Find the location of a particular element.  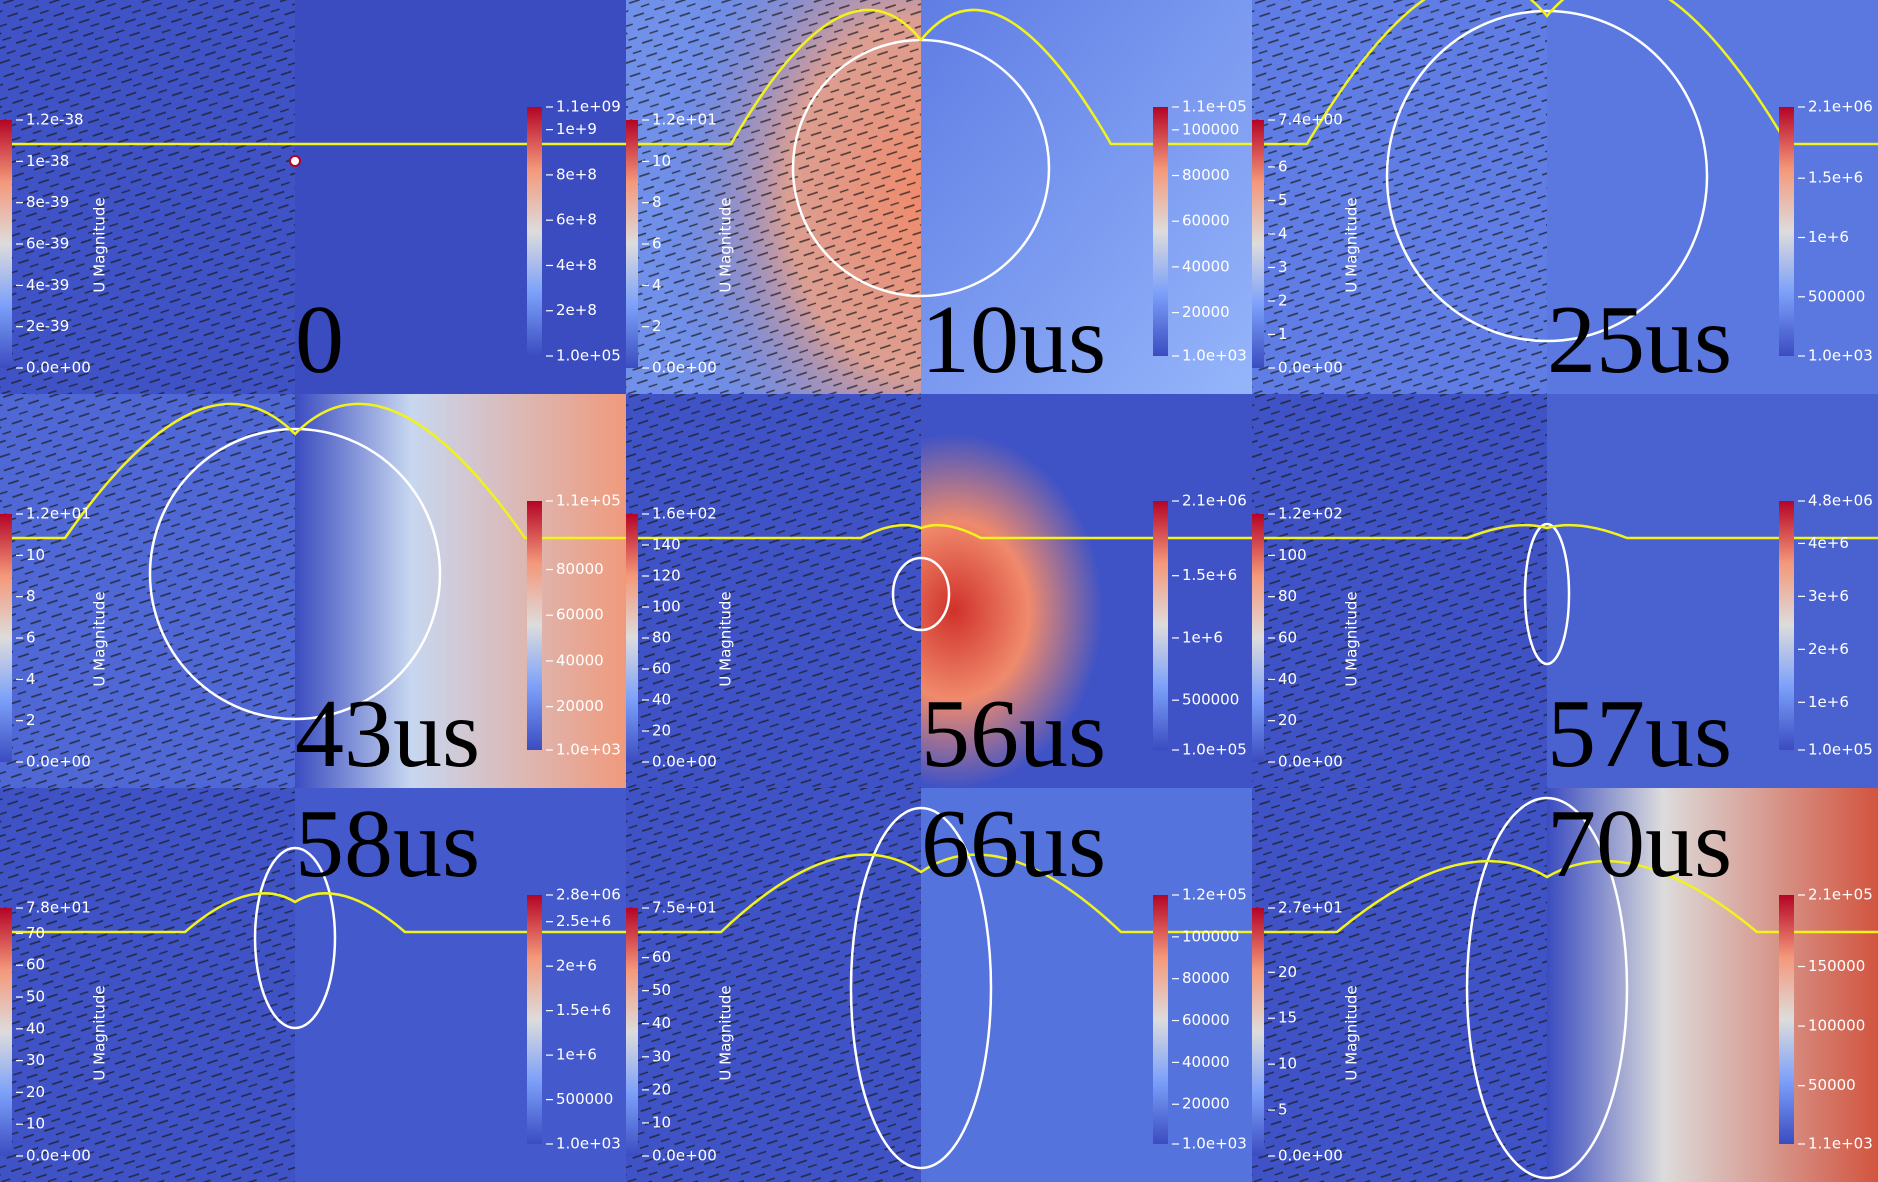

colorbar-tick-label: 2e+6 is located at coordinates (576, 966).